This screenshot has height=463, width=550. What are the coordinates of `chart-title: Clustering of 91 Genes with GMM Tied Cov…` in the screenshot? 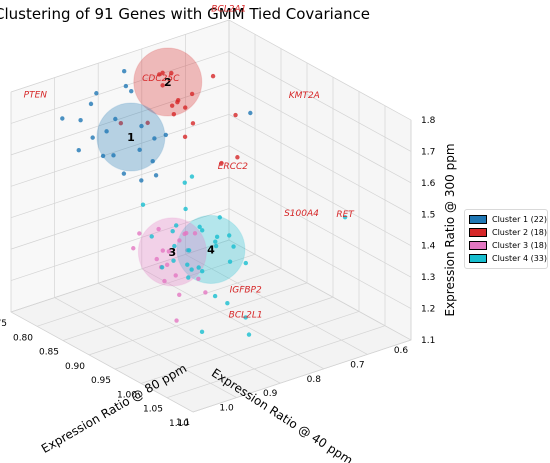 It's located at (185, 14).